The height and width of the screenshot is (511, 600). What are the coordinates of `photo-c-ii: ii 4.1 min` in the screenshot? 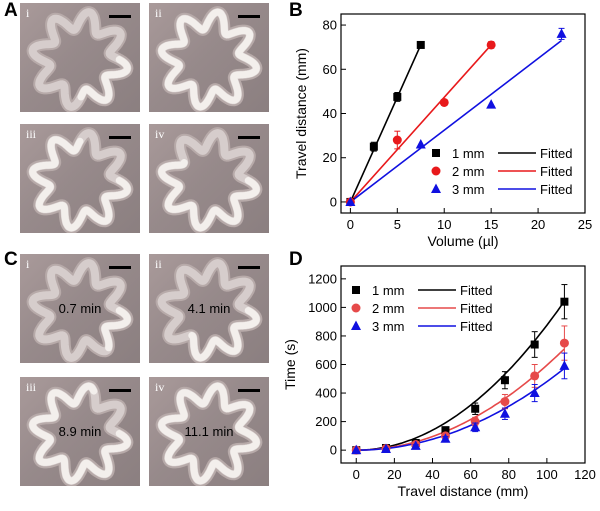 It's located at (209, 308).